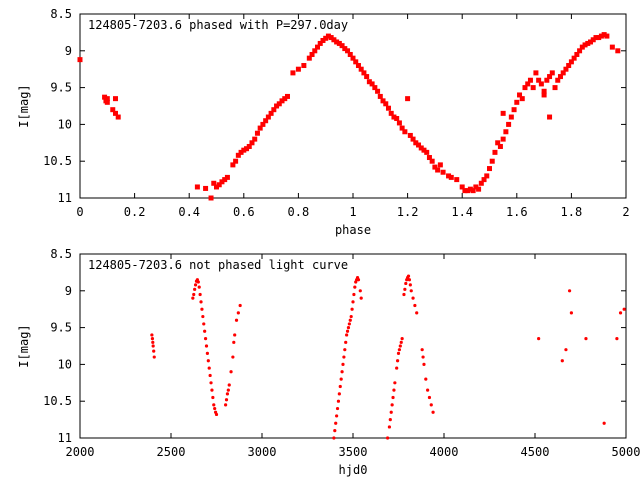 This screenshot has height=480, width=640. I want to click on x-tick-label: 5000, so click(626, 452).